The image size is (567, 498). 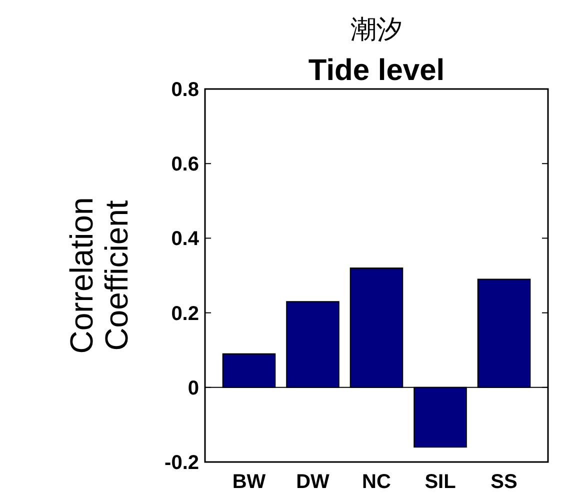 What do you see at coordinates (440, 482) in the screenshot?
I see `x-tick-label: SIL` at bounding box center [440, 482].